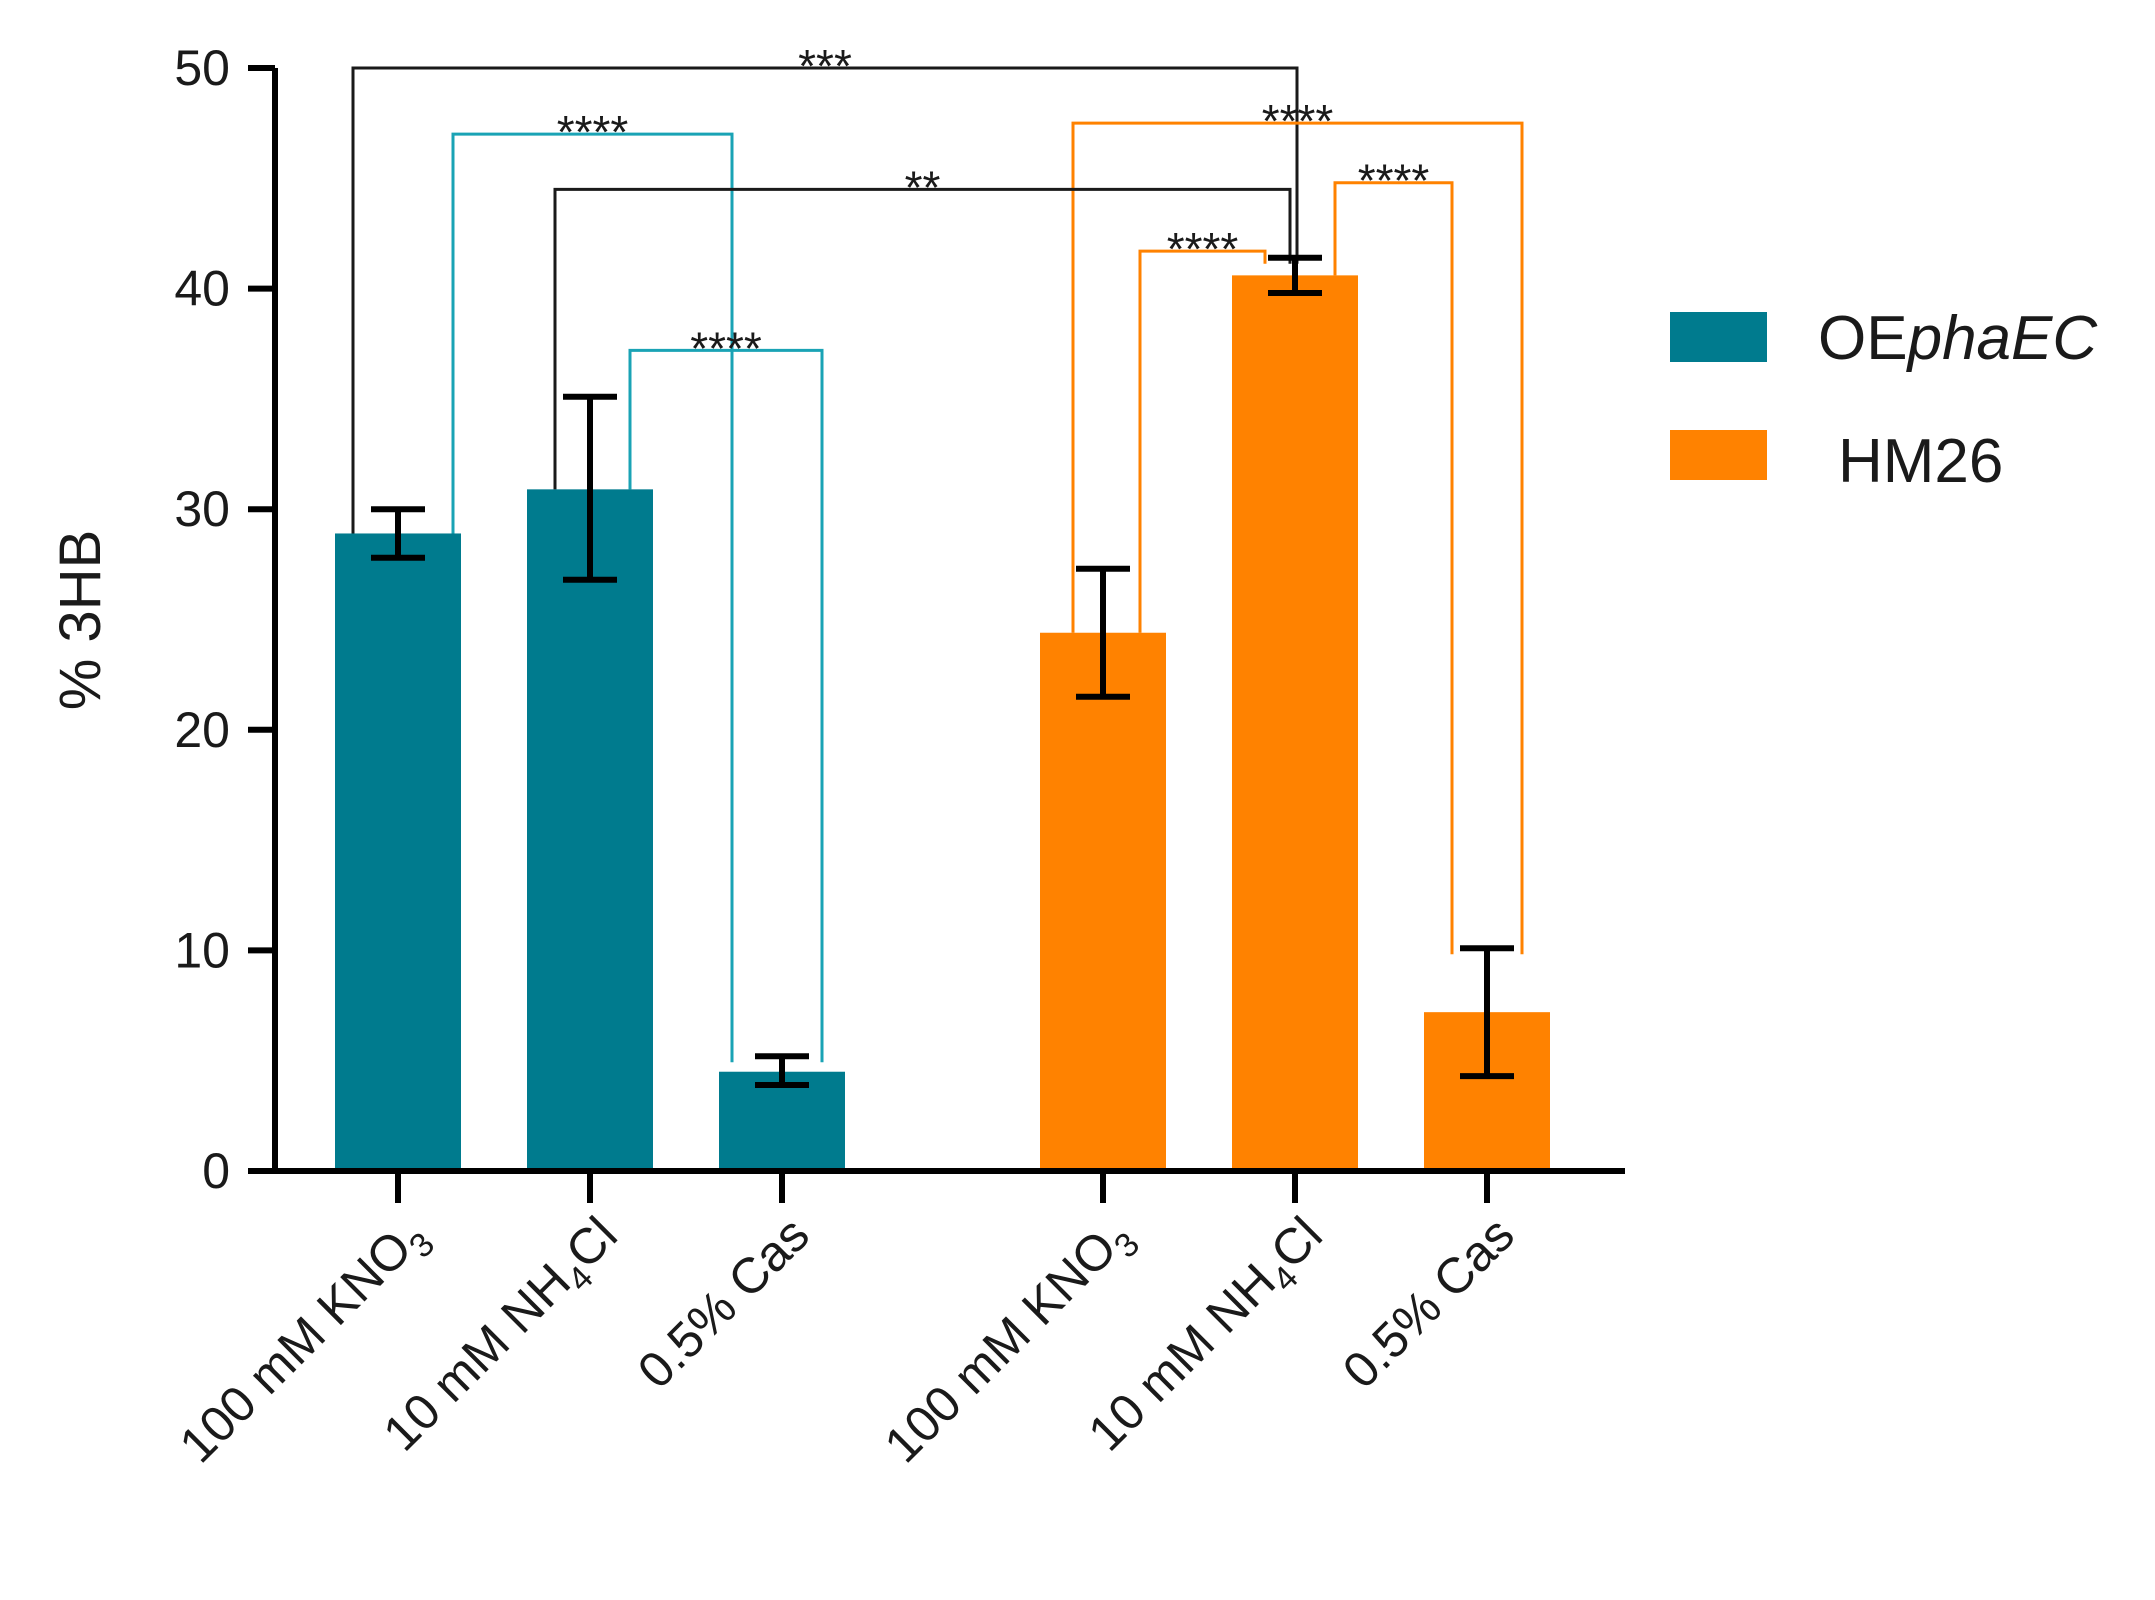 This screenshot has height=1600, width=2155. I want to click on significance-labels: ******* ****** ************, so click(993, 207).